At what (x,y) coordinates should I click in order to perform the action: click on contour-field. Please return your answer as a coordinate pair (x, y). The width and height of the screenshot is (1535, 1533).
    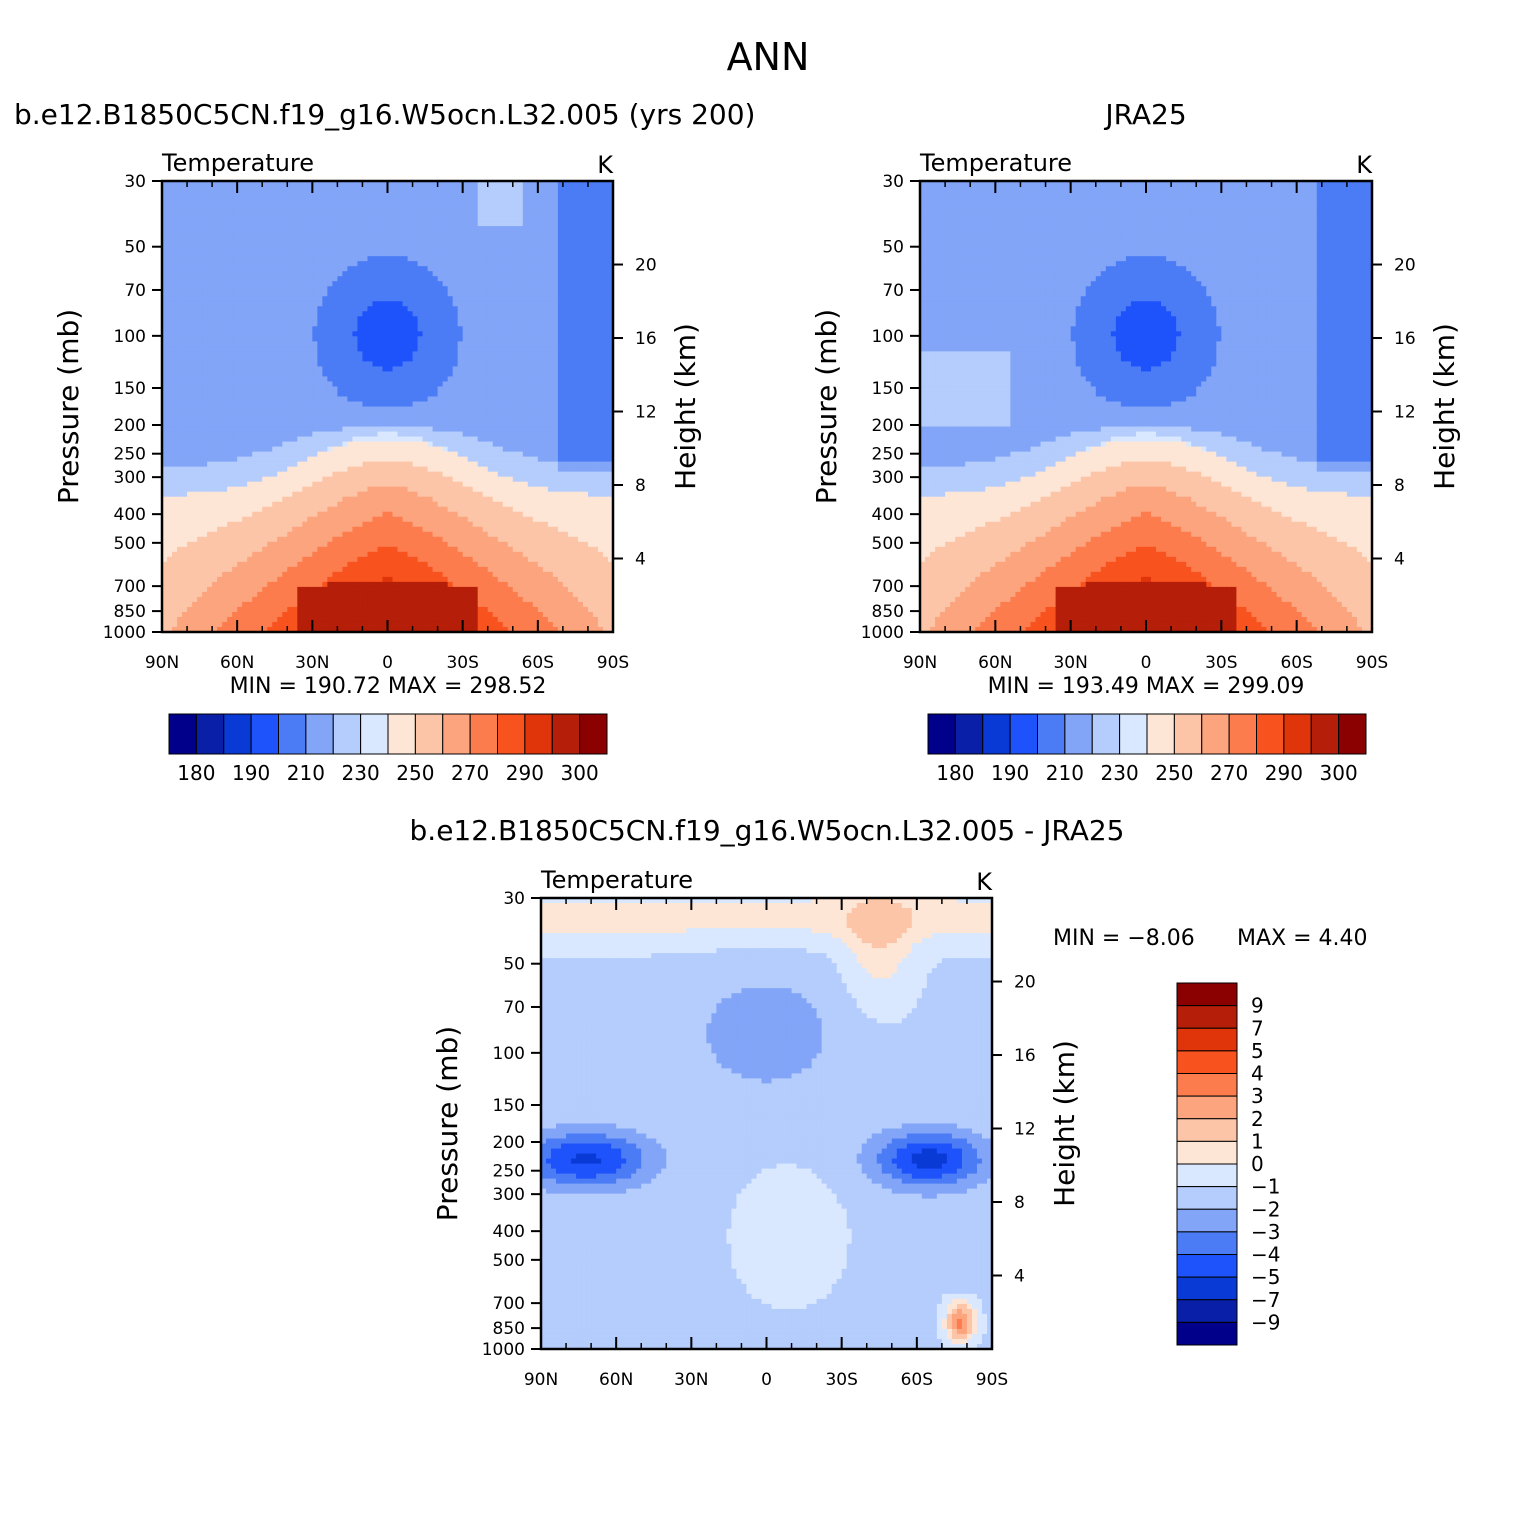
    Looking at the image, I should click on (388, 407).